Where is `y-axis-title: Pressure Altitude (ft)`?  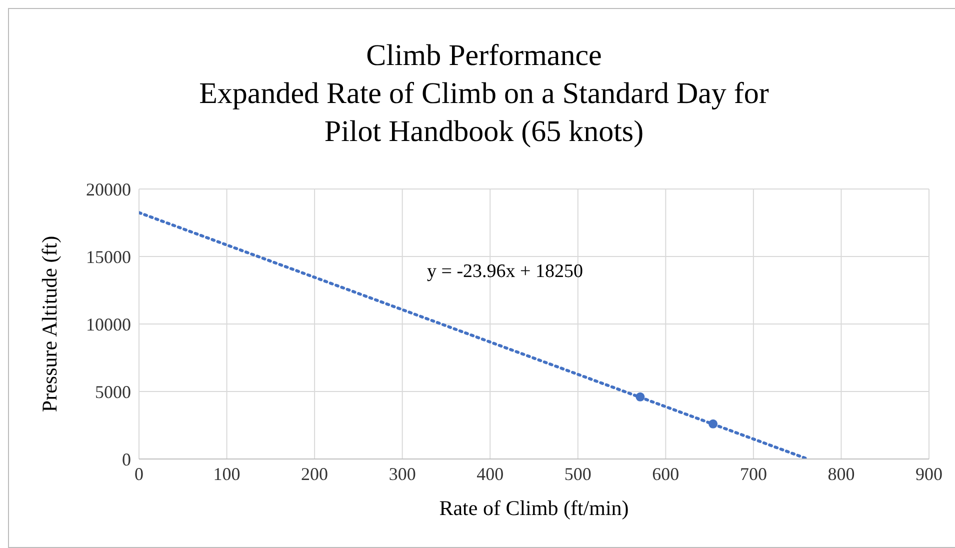
y-axis-title: Pressure Altitude (ft) is located at coordinates (49, 324).